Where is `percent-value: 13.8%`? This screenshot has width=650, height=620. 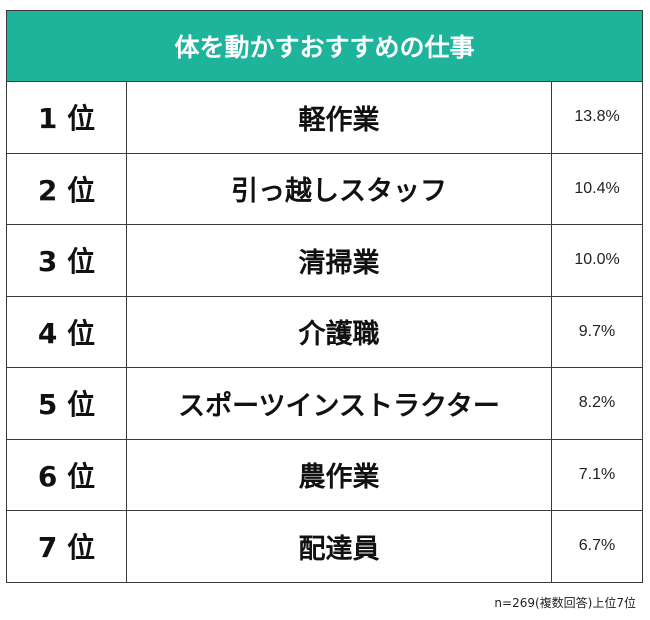
percent-value: 13.8% is located at coordinates (597, 117).